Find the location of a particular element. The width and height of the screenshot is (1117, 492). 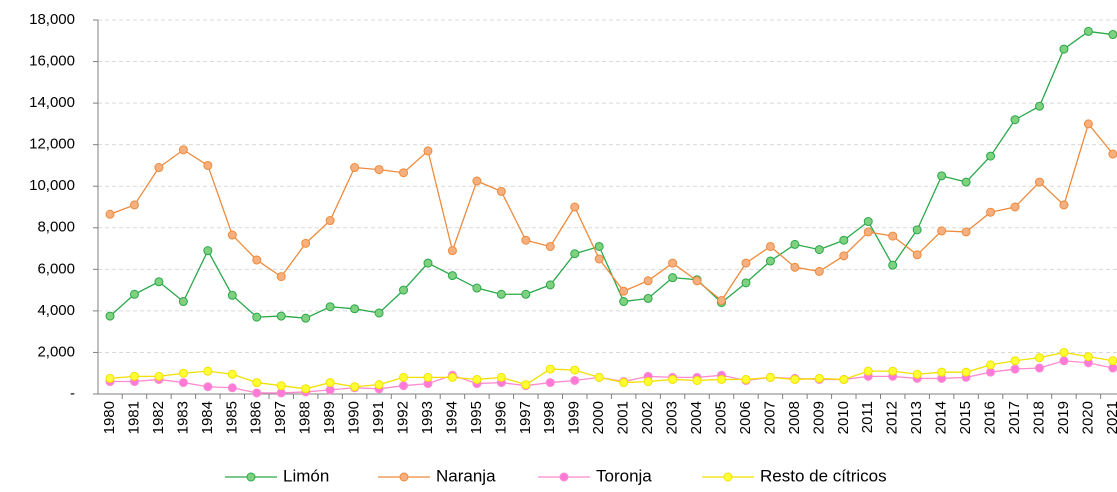

x-tick-label: 2005 is located at coordinates (720, 417).